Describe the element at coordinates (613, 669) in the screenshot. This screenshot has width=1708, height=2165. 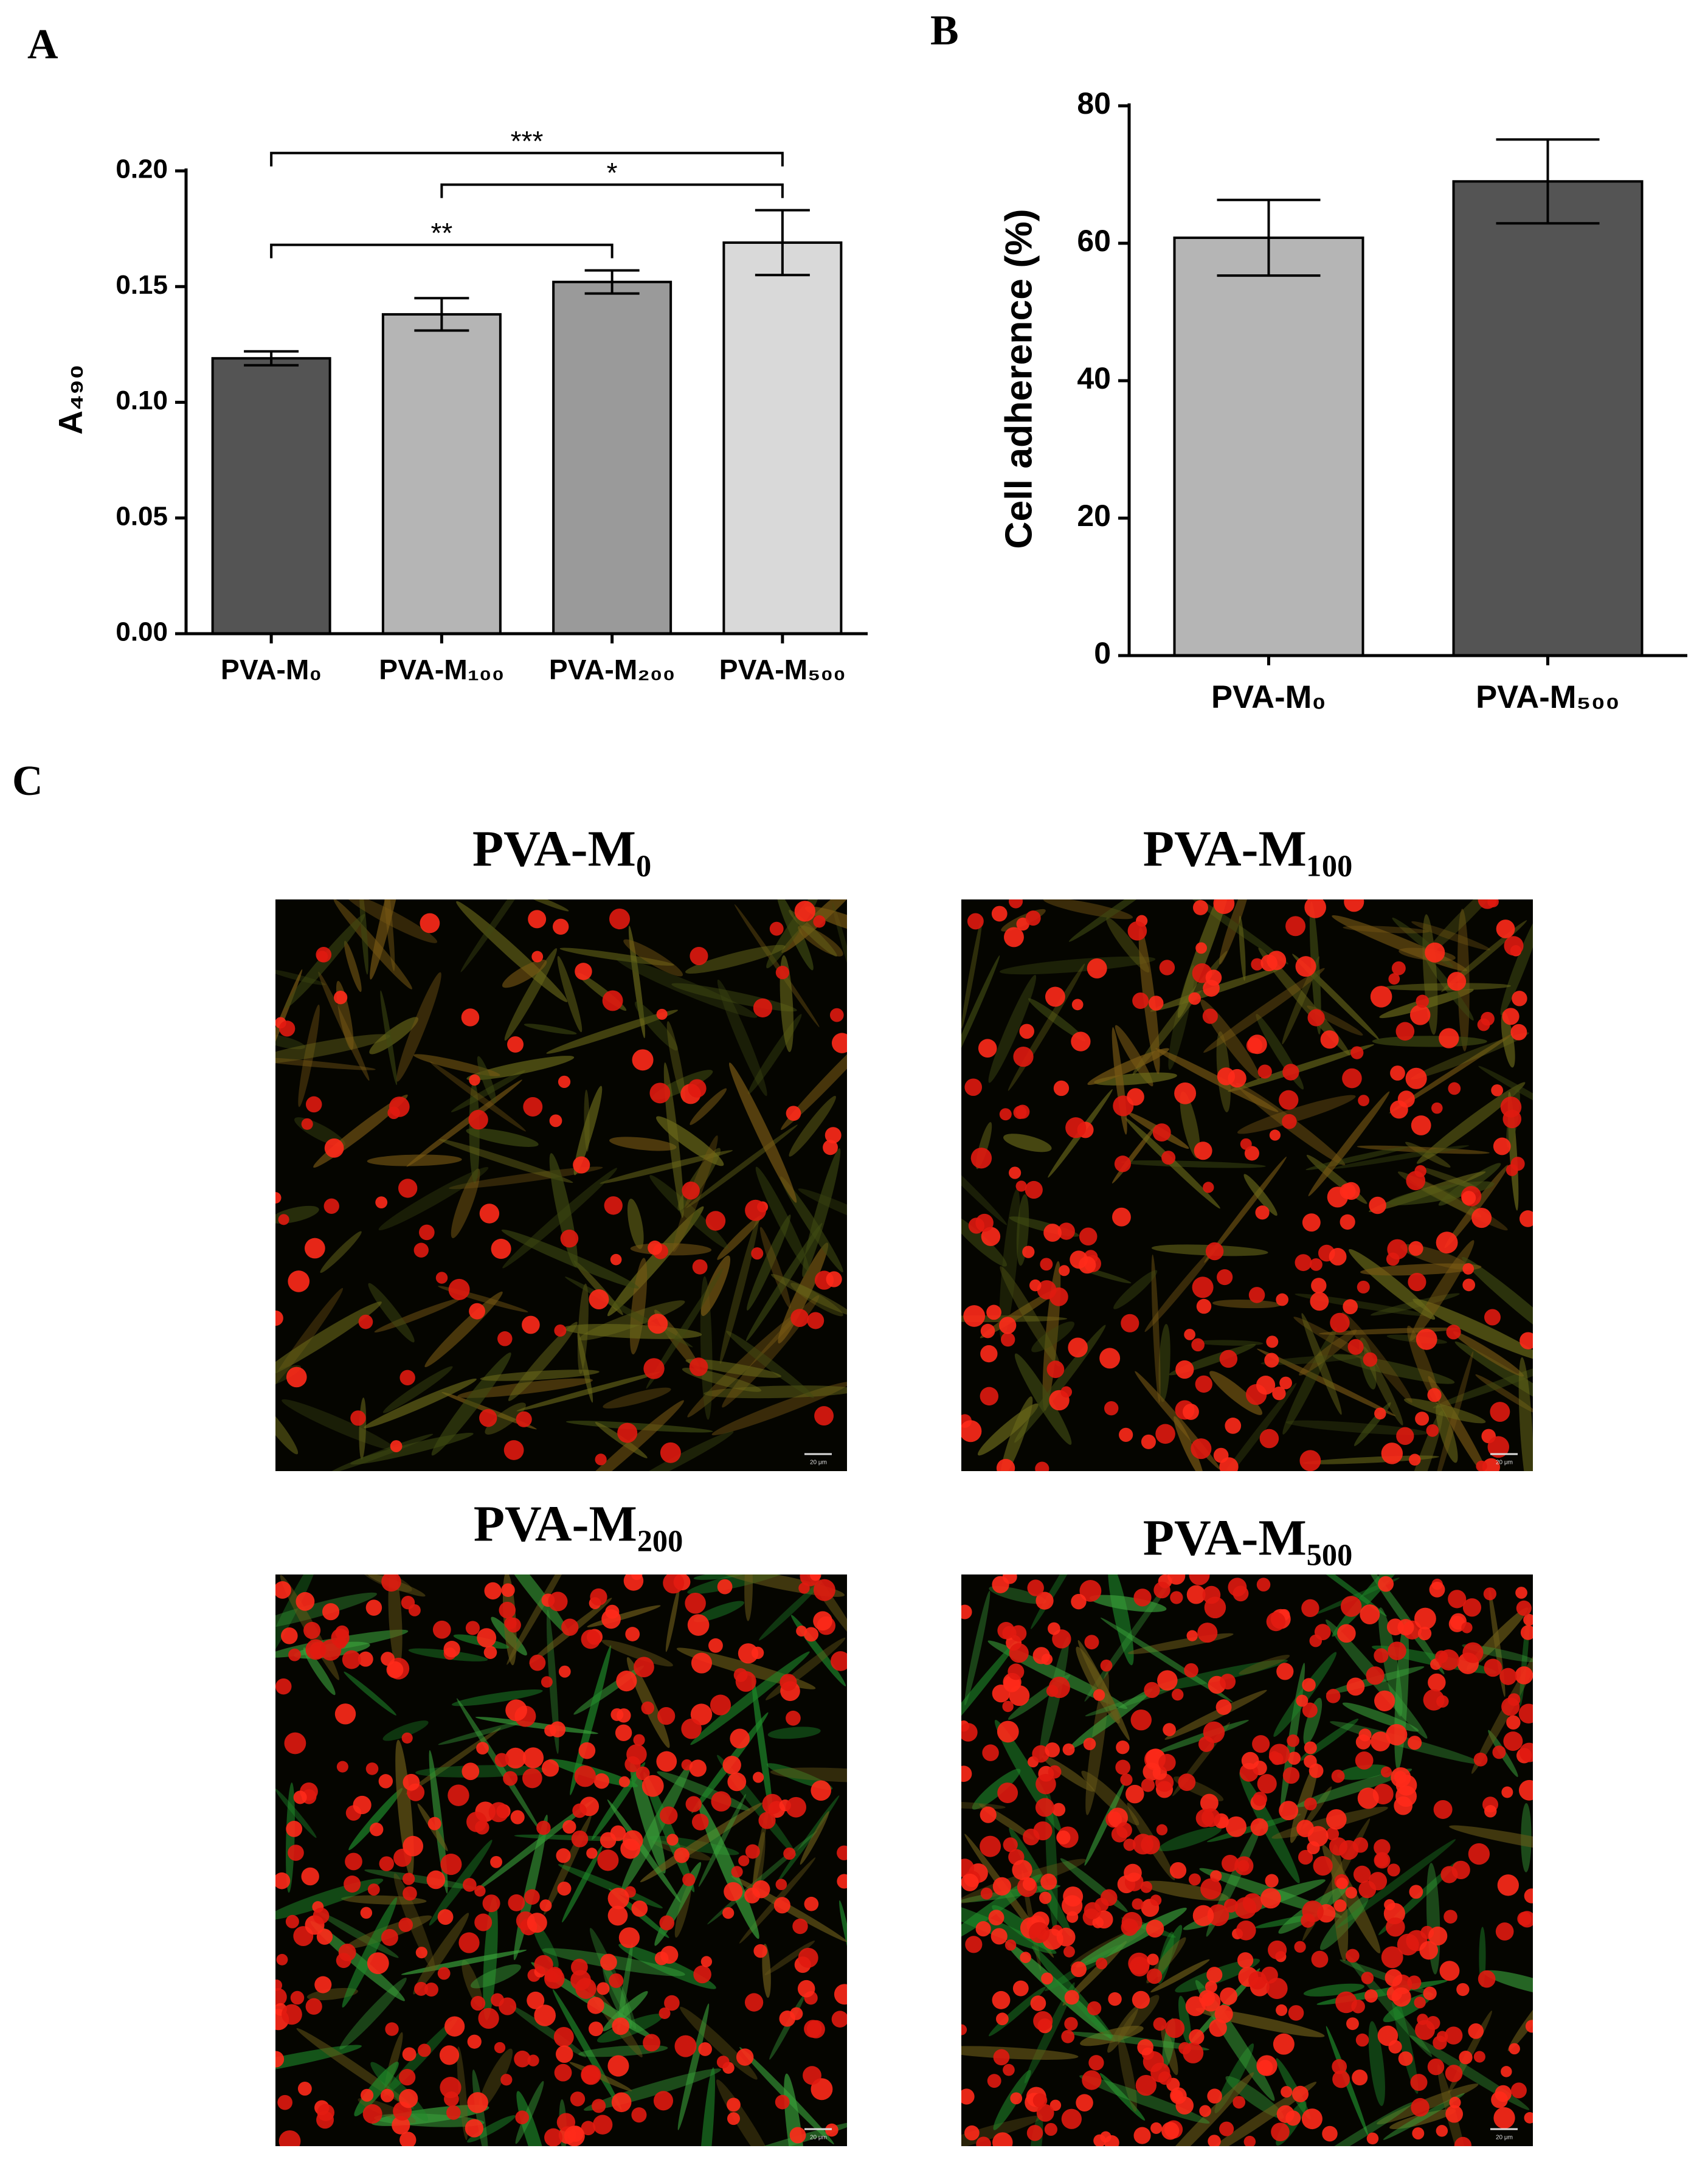
I see `x-tick-label: PVA-M₂₀₀` at that location.